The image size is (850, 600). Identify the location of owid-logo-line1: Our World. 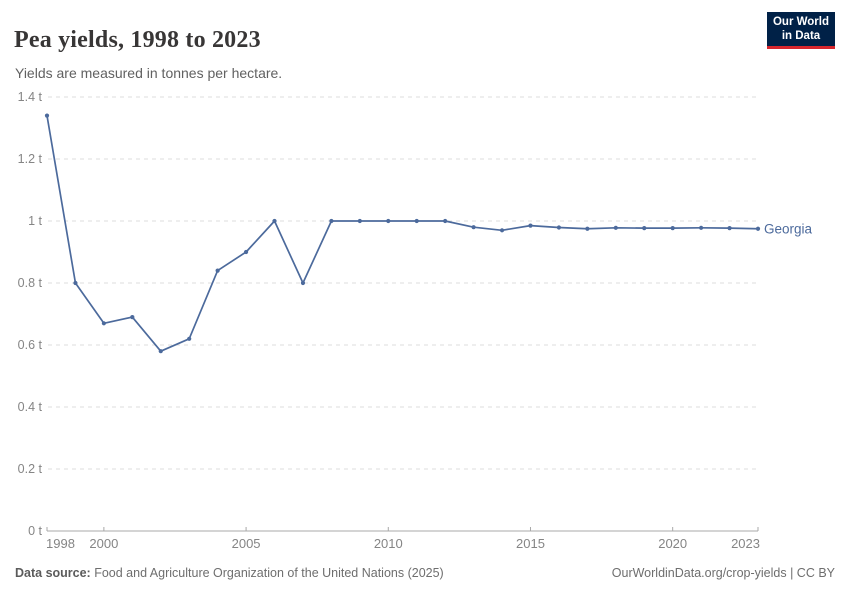
(800, 21).